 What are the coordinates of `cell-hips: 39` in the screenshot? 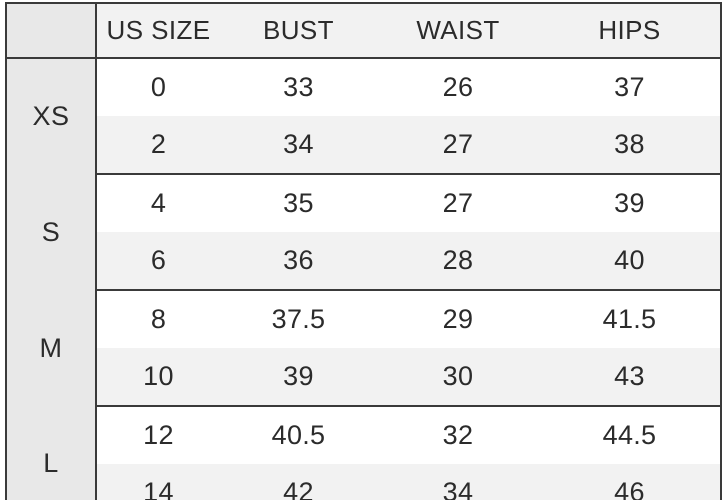 It's located at (629, 203).